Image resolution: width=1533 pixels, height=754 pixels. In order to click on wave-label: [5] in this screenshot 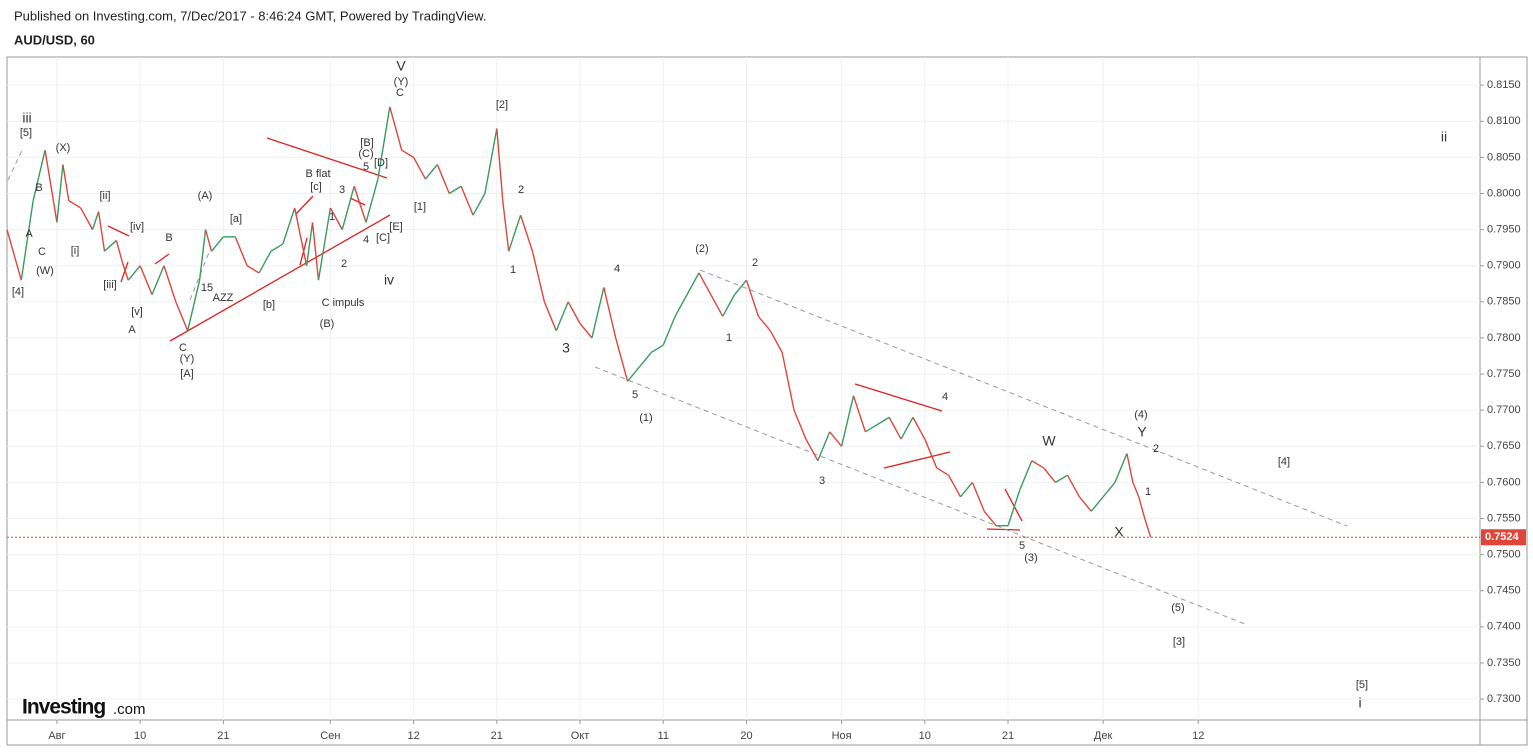, I will do `click(1362, 685)`.